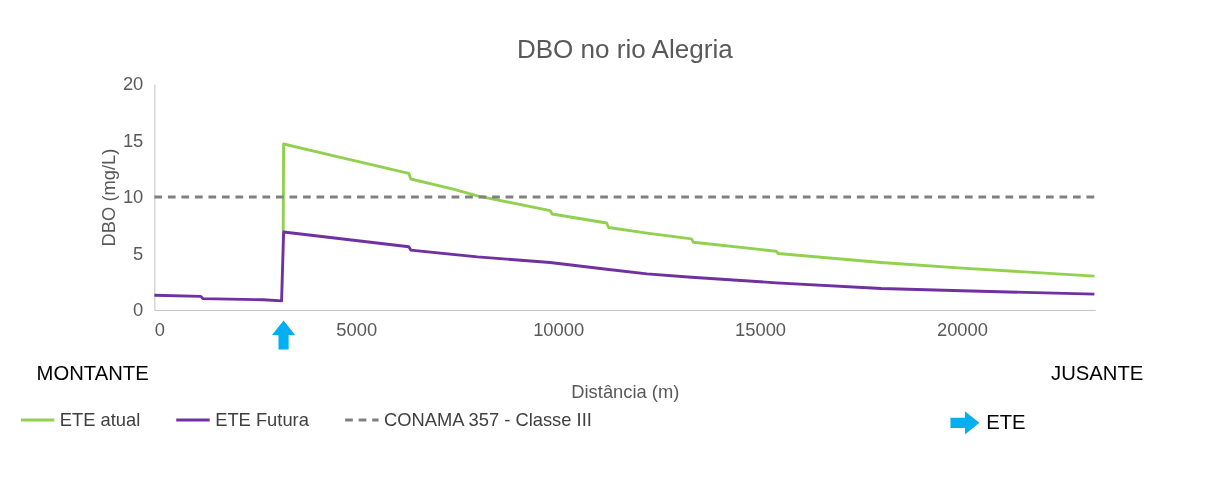 The image size is (1211, 482). I want to click on legend-label: CONAMA 357 - Classe III, so click(488, 419).